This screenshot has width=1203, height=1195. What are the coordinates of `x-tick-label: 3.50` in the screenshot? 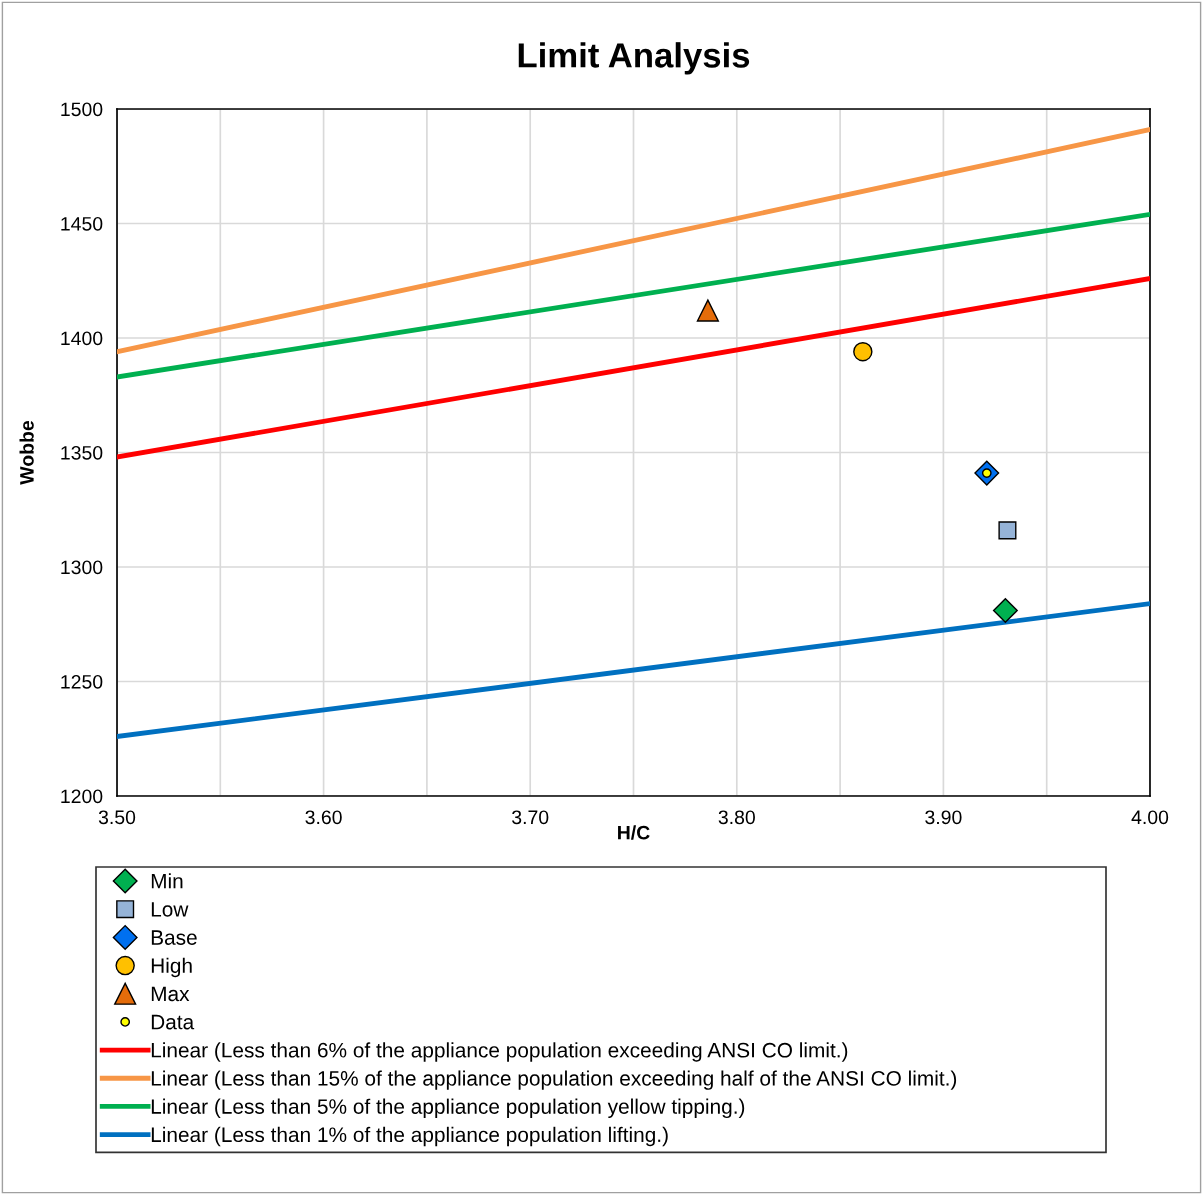 It's located at (117, 817).